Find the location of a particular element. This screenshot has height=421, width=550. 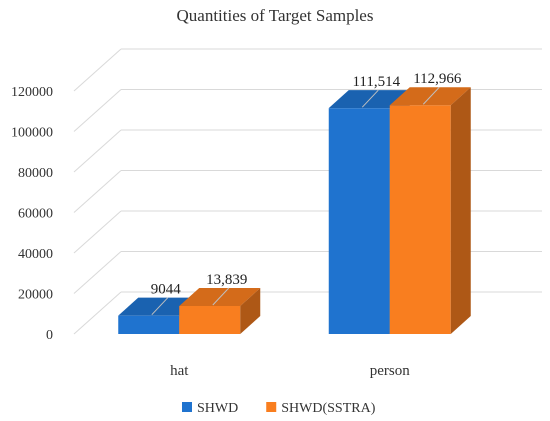

legend-label: SHWD(SSTRA) is located at coordinates (328, 408).